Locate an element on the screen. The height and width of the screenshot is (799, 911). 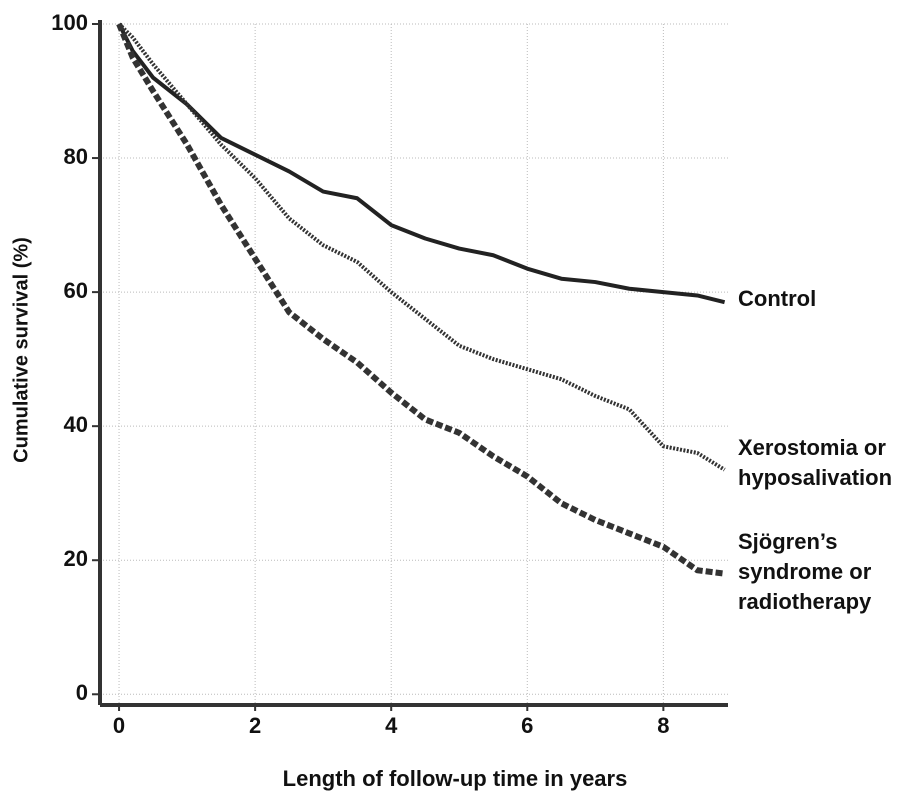
y-axis-label: Cumulative survival (%) is located at coordinates (21, 350).